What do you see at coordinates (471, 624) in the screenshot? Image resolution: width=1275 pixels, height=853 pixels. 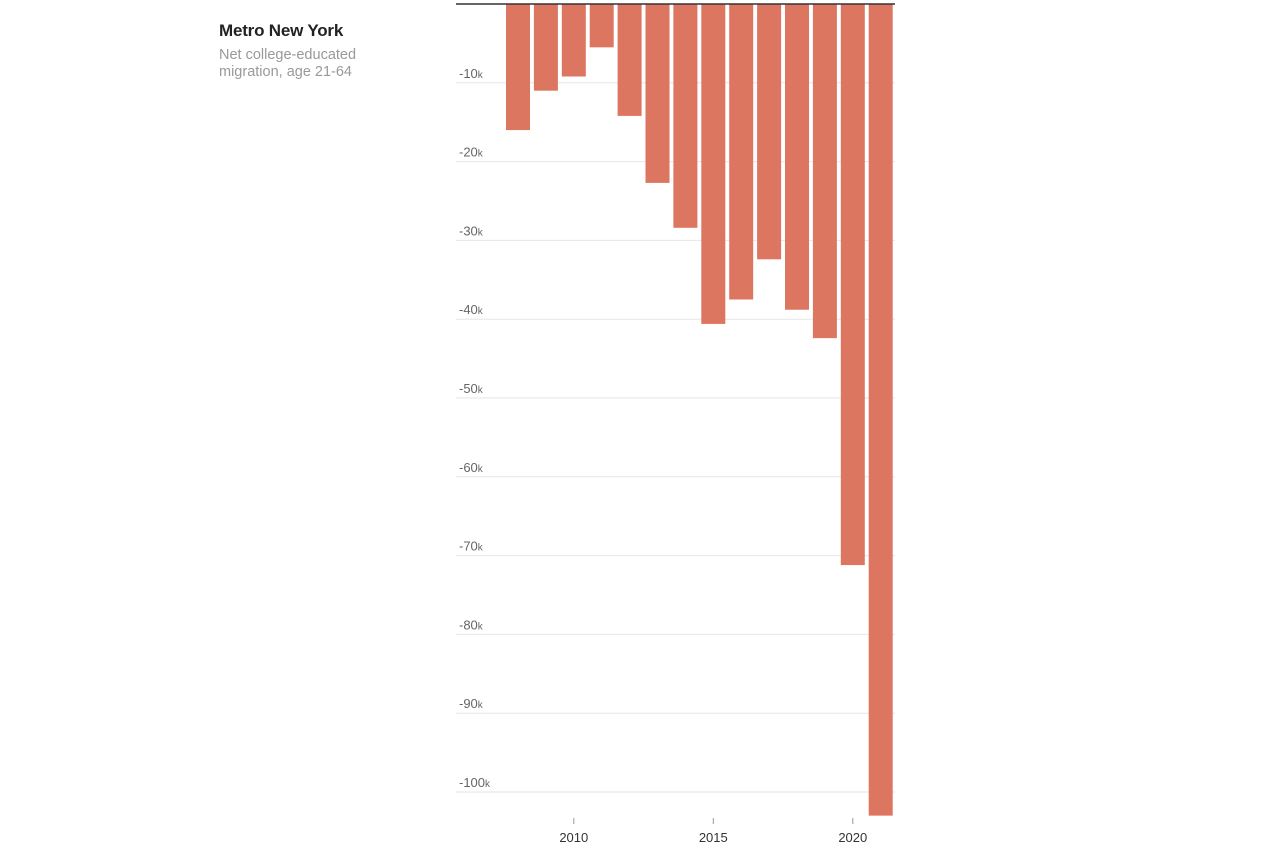 I see `y-tick-label: -80k` at bounding box center [471, 624].